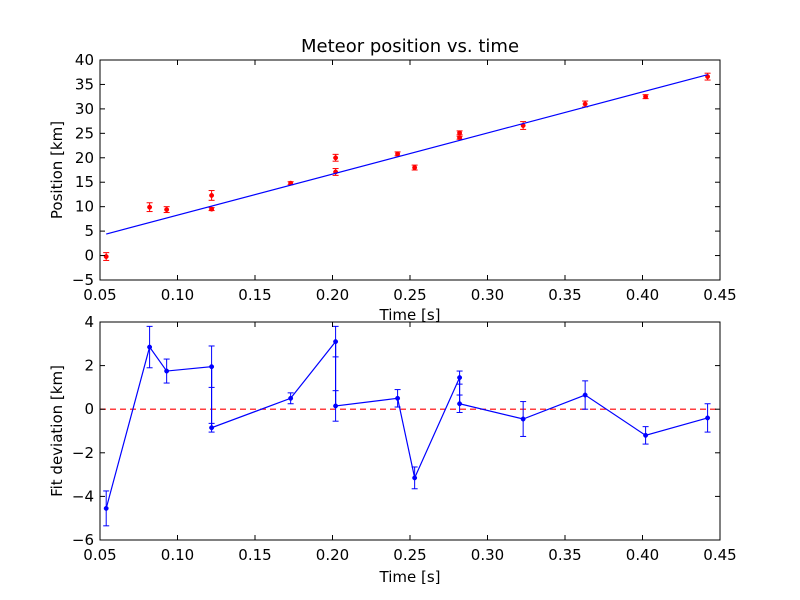  I want to click on y-tick-label: 15, so click(84, 182).